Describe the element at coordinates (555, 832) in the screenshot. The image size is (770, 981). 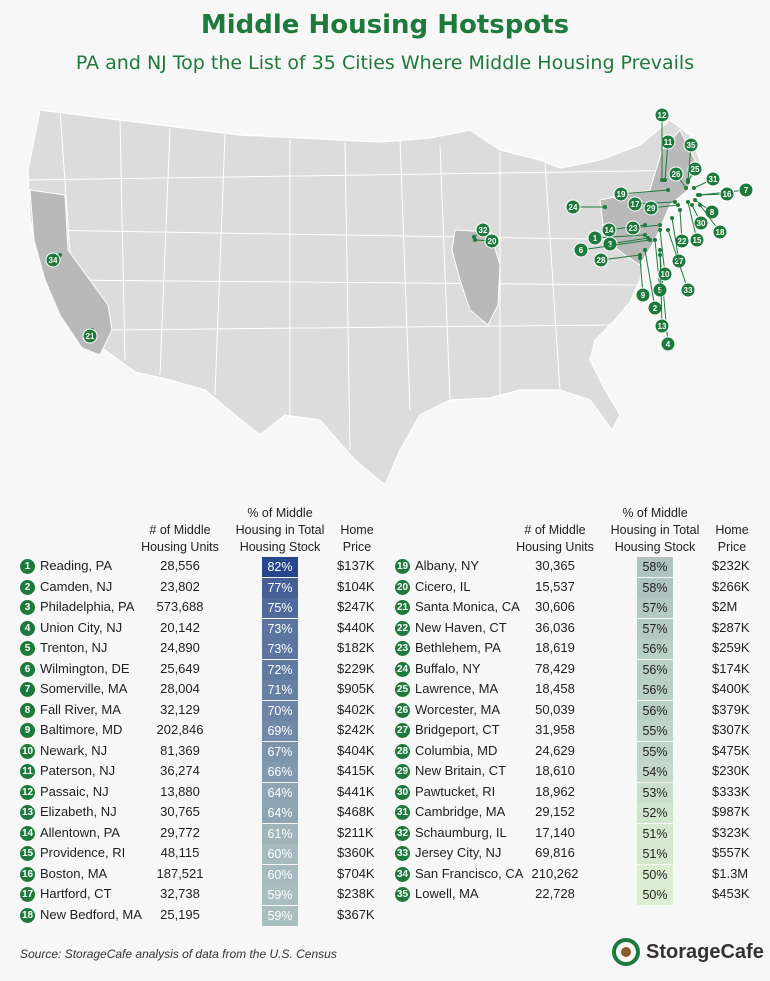
I see `units-value: 17,140` at that location.